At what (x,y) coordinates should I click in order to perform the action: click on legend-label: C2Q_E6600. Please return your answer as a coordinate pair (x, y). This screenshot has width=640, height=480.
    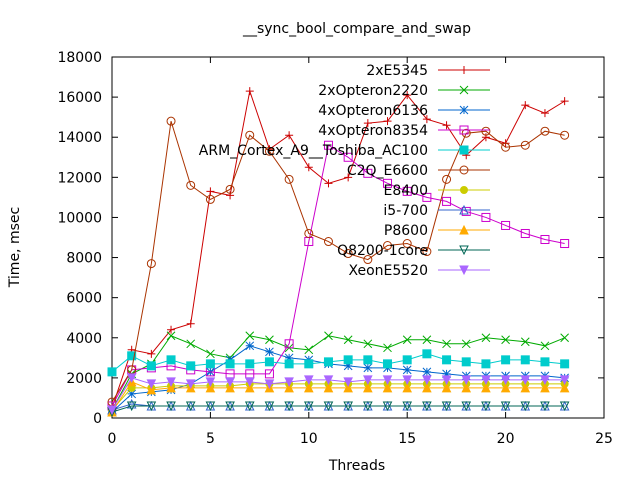
    Looking at the image, I should click on (387, 171).